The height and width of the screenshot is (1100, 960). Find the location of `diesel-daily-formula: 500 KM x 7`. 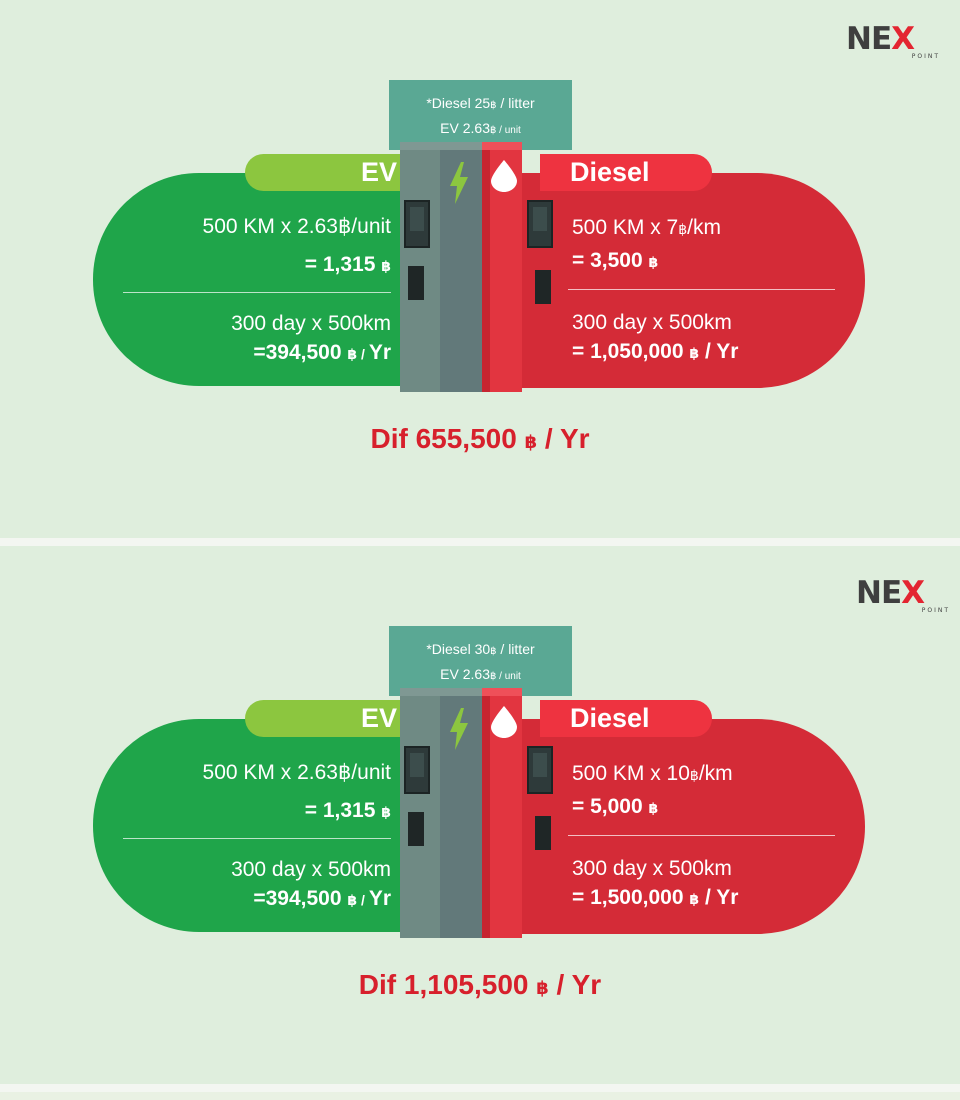

diesel-daily-formula: 500 KM x 7 is located at coordinates (625, 227).